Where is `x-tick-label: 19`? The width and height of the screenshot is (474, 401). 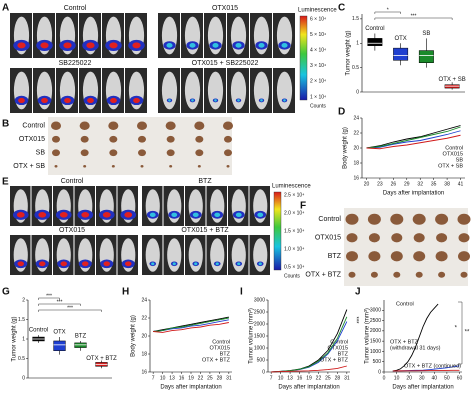 x-tick-label: 19 is located at coordinates (191, 378).